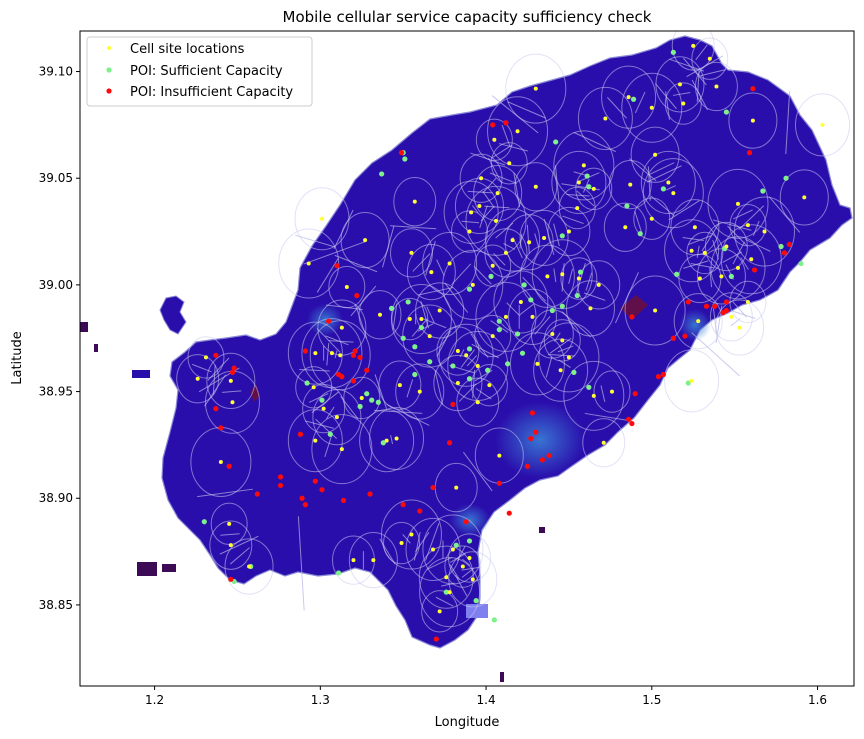 This screenshot has width=864, height=739. Describe the element at coordinates (486, 696) in the screenshot. I see `x-axis-ticks: 1.2 1.3 1.4 1.5 1.6` at that location.